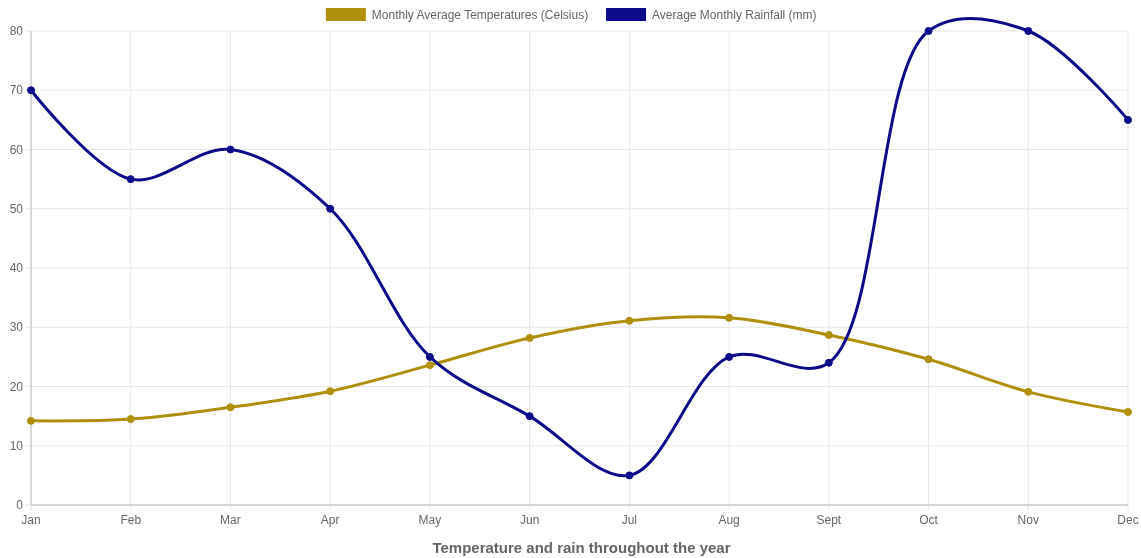  I want to click on y-tick-label: 80, so click(16, 31).